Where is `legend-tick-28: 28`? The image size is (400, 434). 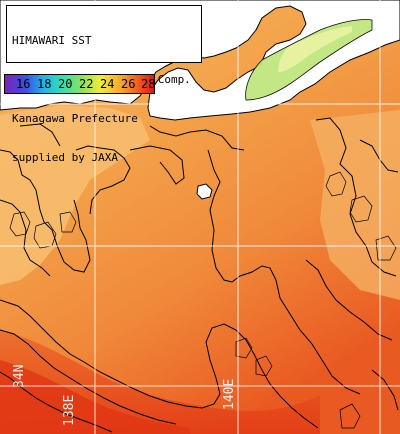
legend-tick-28: 28 is located at coordinates (148, 84).